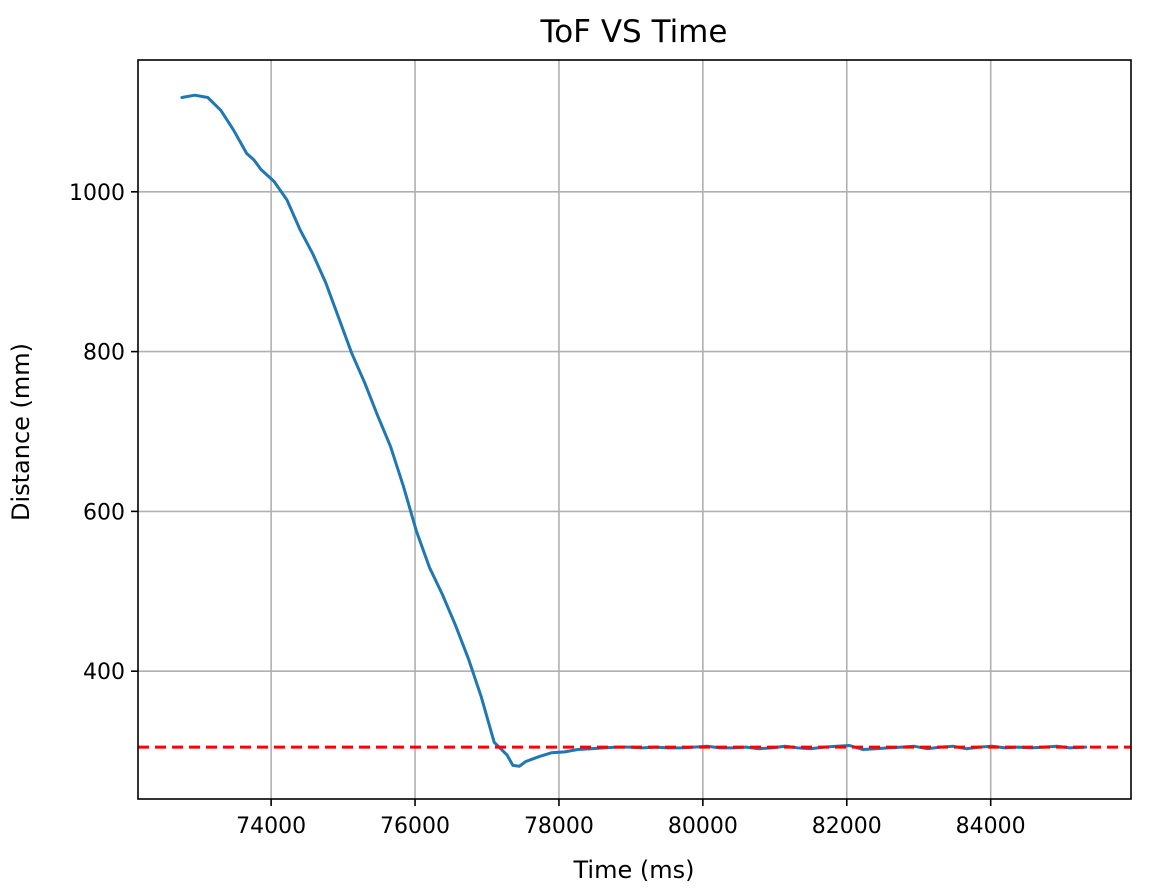  Describe the element at coordinates (97, 193) in the screenshot. I see `y-tick-label: 1000` at that location.